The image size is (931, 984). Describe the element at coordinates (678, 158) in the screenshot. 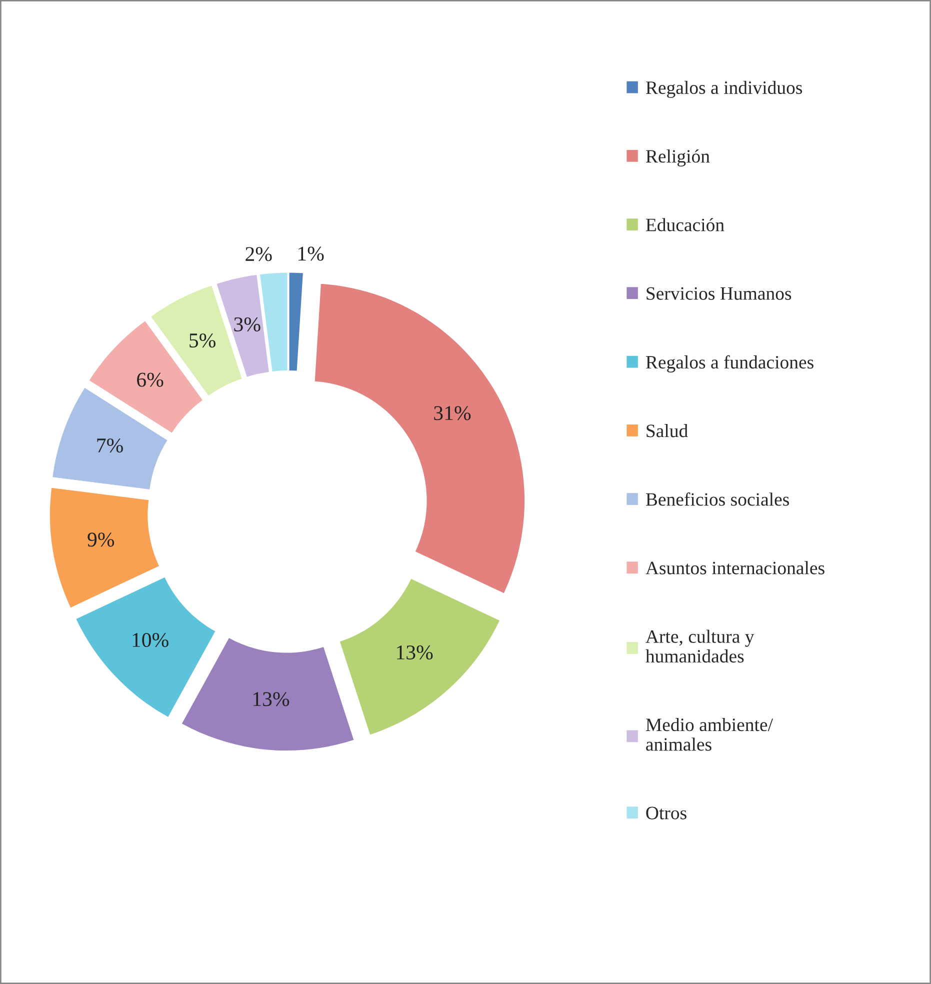

I see `legend-label: Religión` at that location.